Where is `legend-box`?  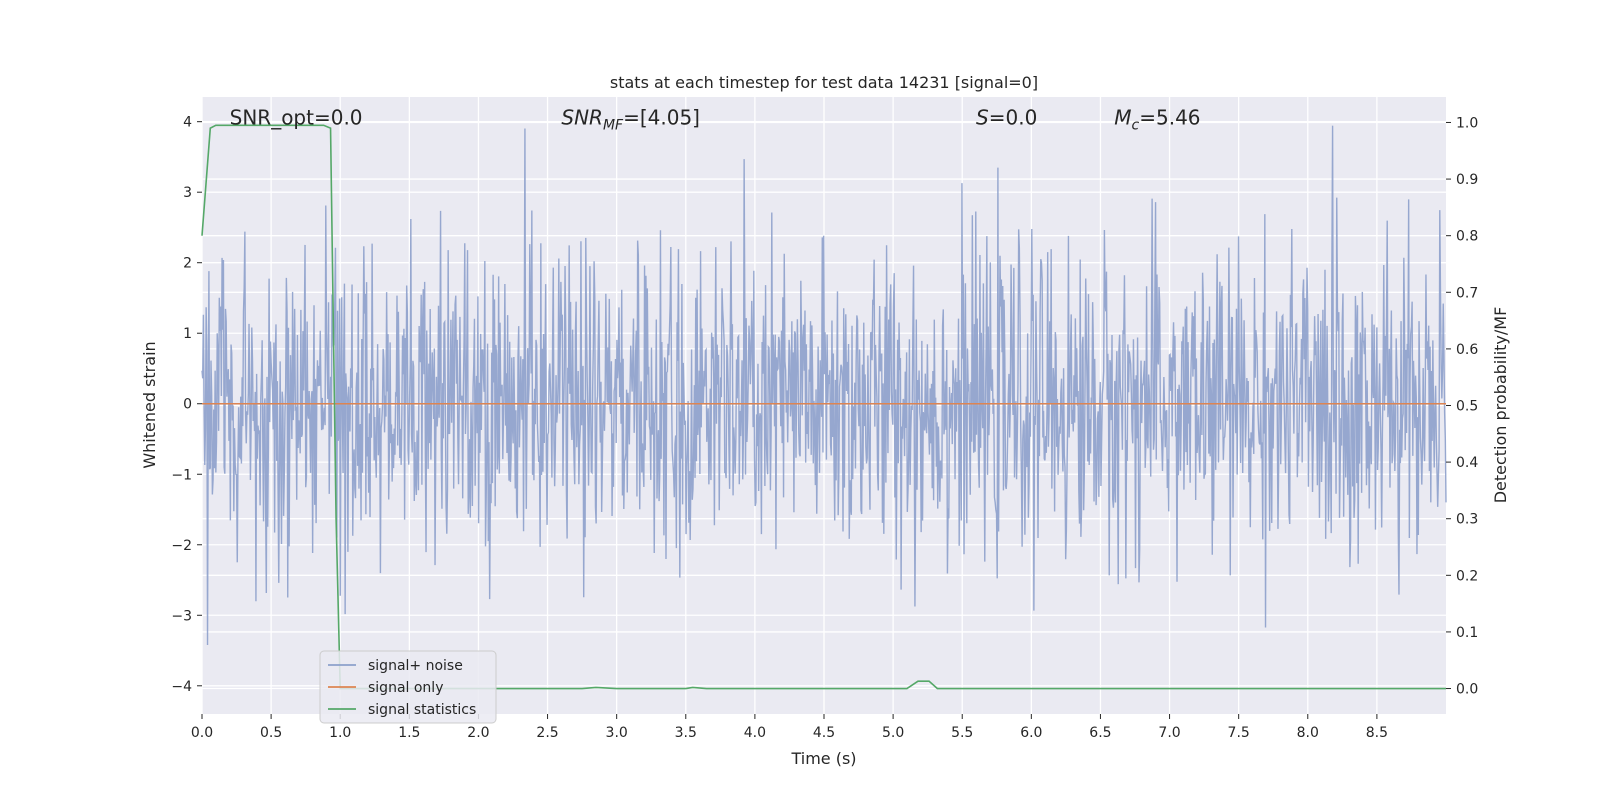 legend-box is located at coordinates (408, 687).